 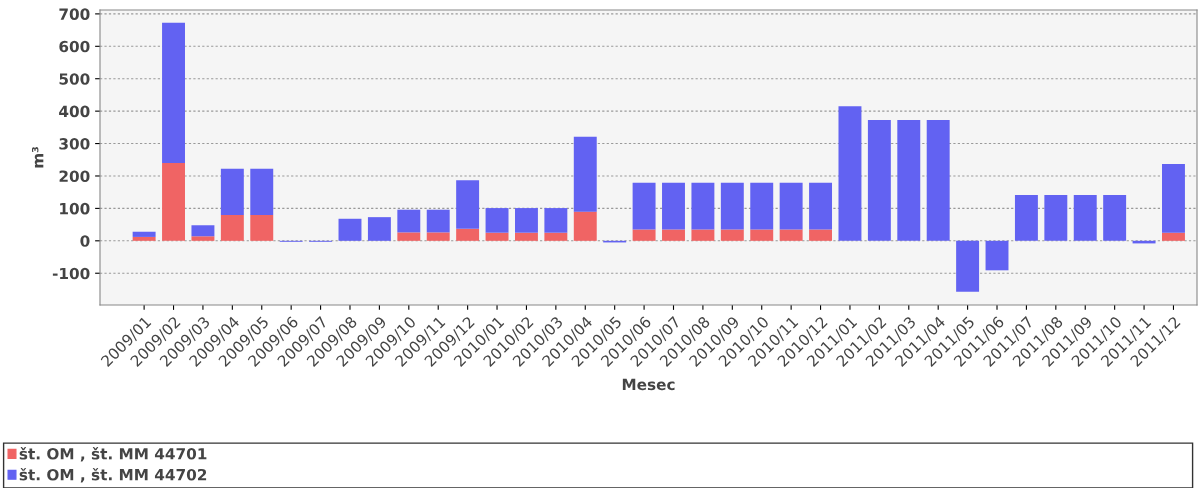 What do you see at coordinates (113, 475) in the screenshot?
I see `legend-label: št. OM , št. MM 44702` at bounding box center [113, 475].